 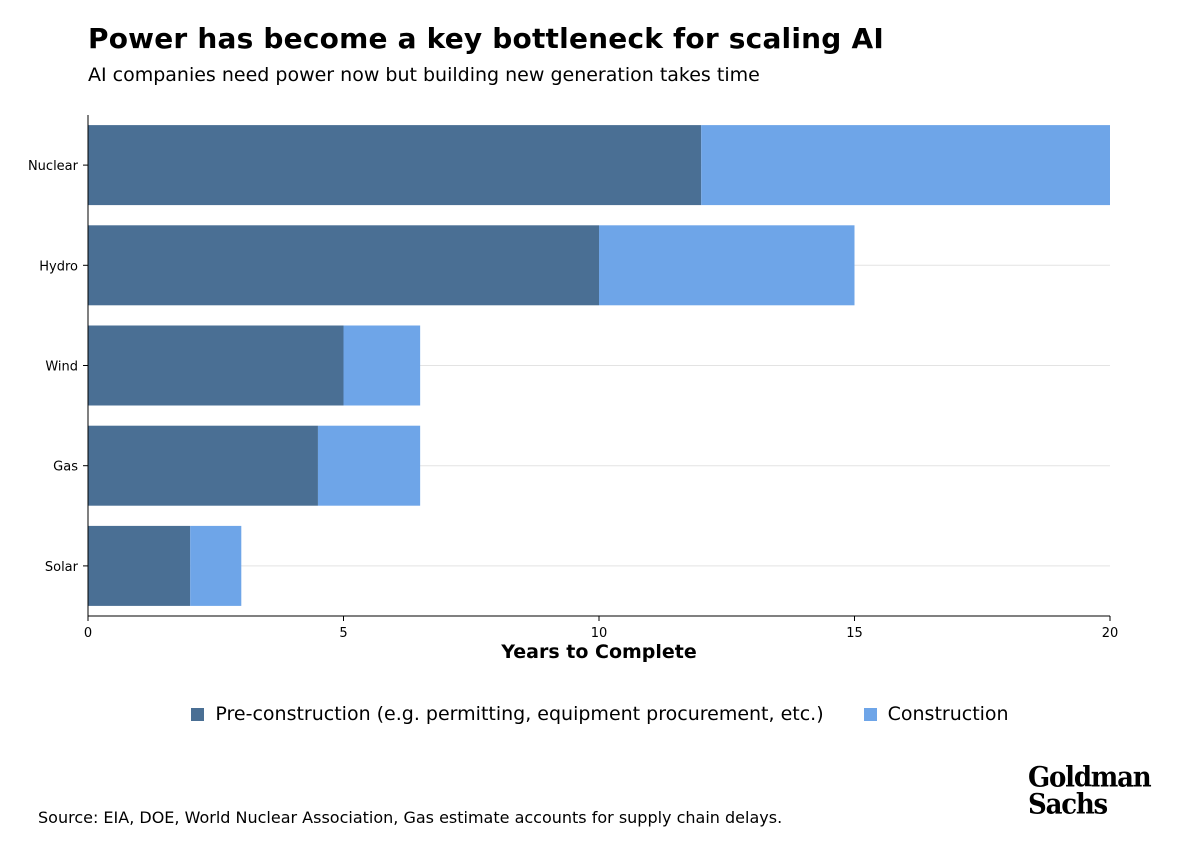 I want to click on goldman-sachs-logo: Goldman Sachs, so click(x=1090, y=792).